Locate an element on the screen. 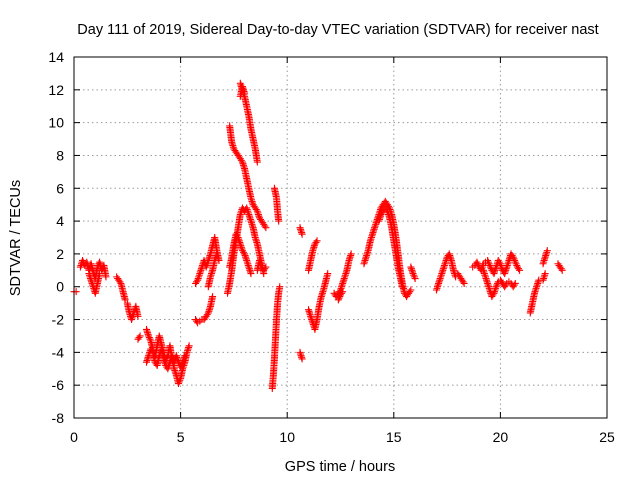 This screenshot has width=640, height=480. x-tick-label: 5 is located at coordinates (181, 437).